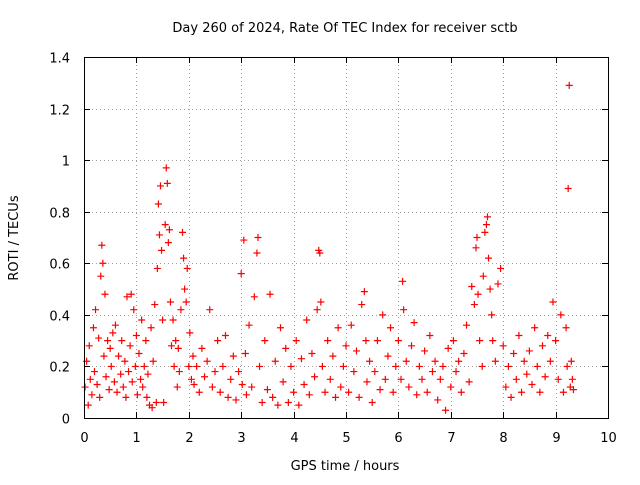  What do you see at coordinates (189, 438) in the screenshot?
I see `x-tick-label: 2` at bounding box center [189, 438].